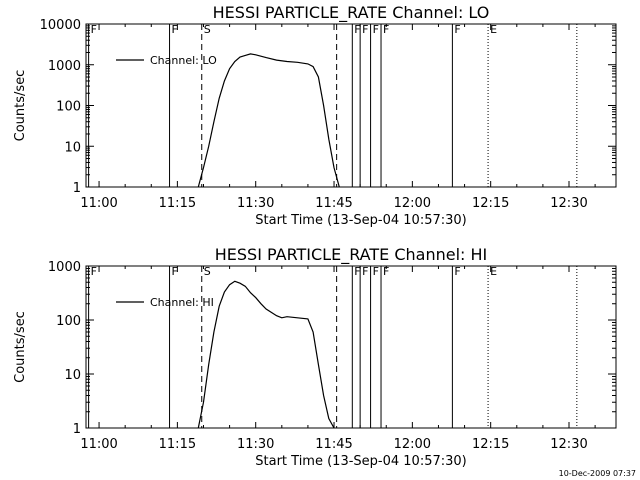 The image size is (640, 480). I want to click on chart-title: HESSI PARTICLE_RATE Channel: HI, so click(351, 255).